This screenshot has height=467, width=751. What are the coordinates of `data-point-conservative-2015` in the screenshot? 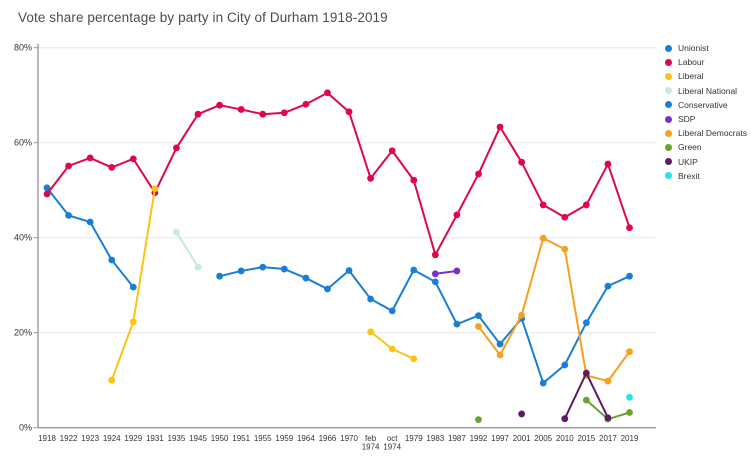 It's located at (586, 323).